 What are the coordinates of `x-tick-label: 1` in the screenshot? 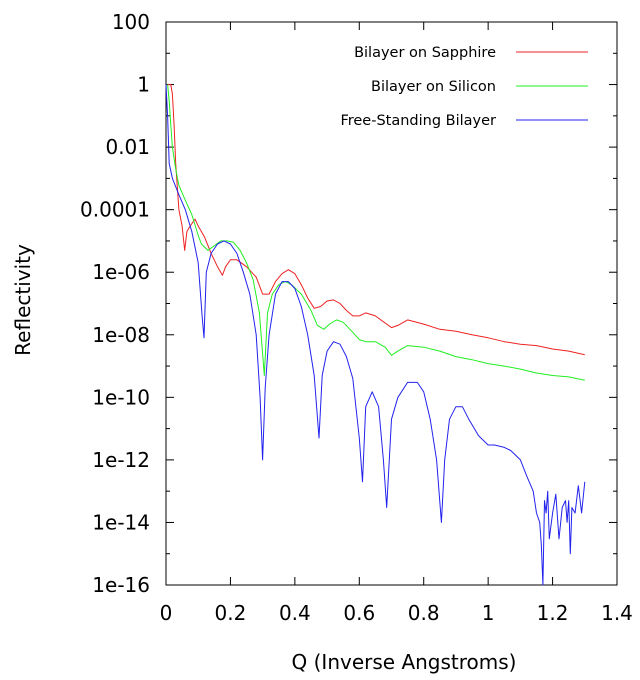 It's located at (488, 613).